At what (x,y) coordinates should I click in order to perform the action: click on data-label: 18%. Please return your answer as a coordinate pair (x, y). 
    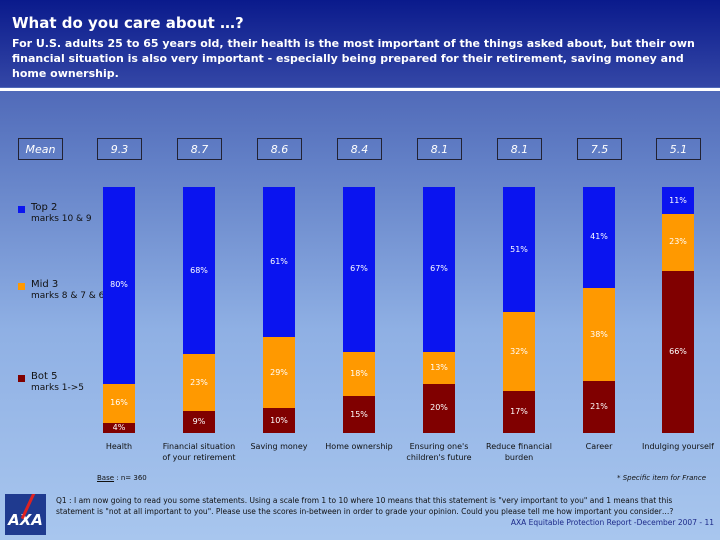
    Looking at the image, I should click on (359, 373).